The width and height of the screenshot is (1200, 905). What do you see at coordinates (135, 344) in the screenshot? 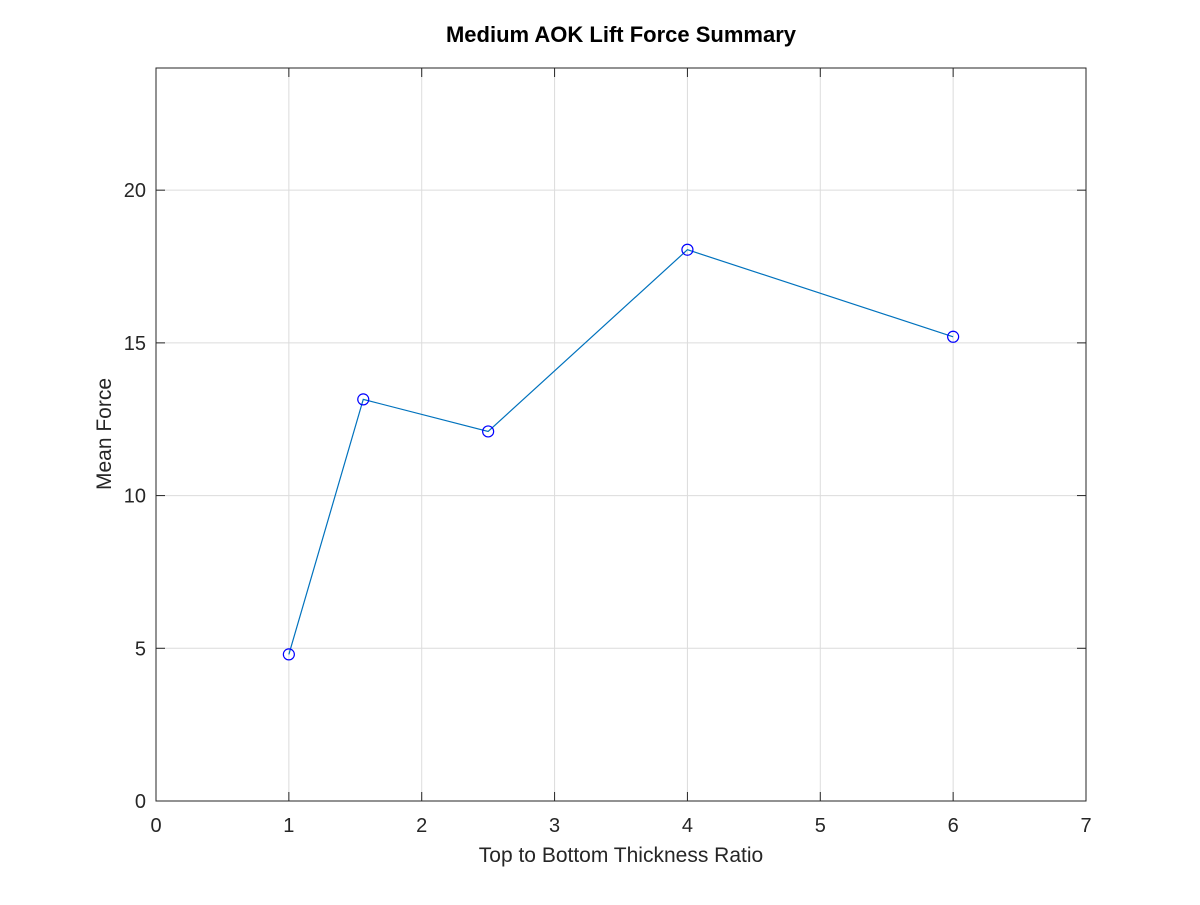
I see `y-tick-label: 15` at bounding box center [135, 344].